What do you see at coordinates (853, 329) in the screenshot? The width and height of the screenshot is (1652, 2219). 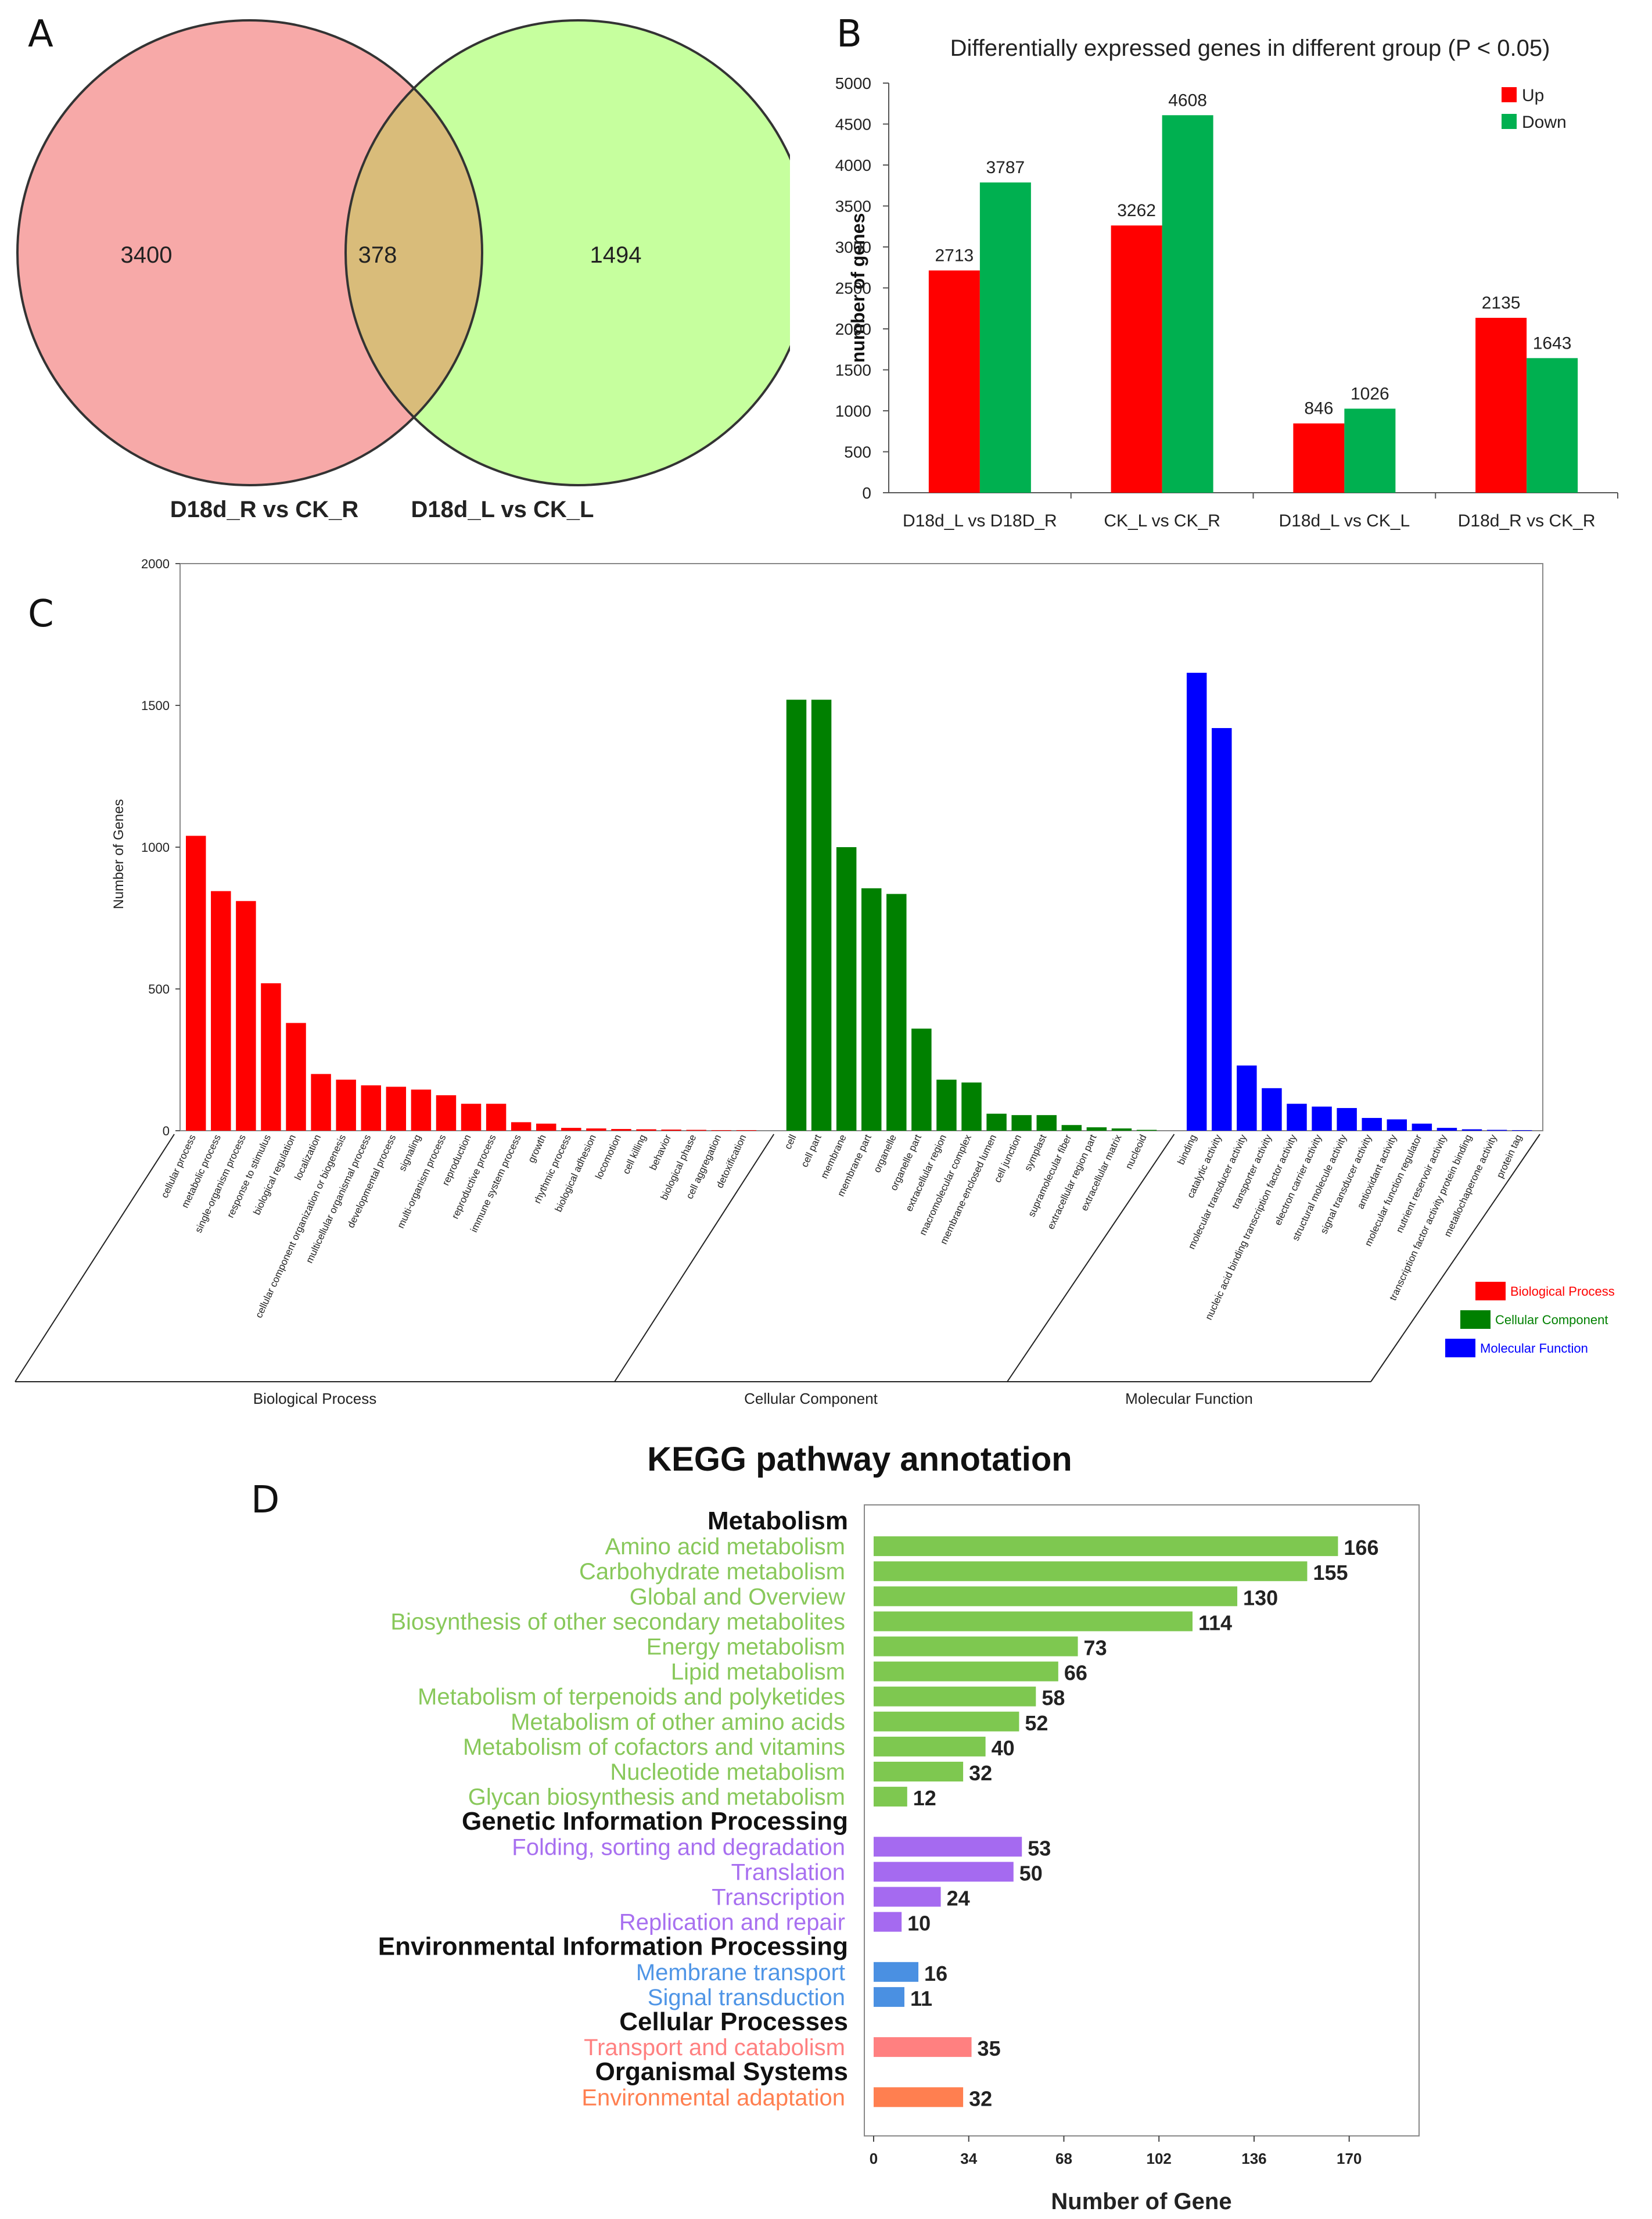 I see `y-tick-label: 2000` at bounding box center [853, 329].